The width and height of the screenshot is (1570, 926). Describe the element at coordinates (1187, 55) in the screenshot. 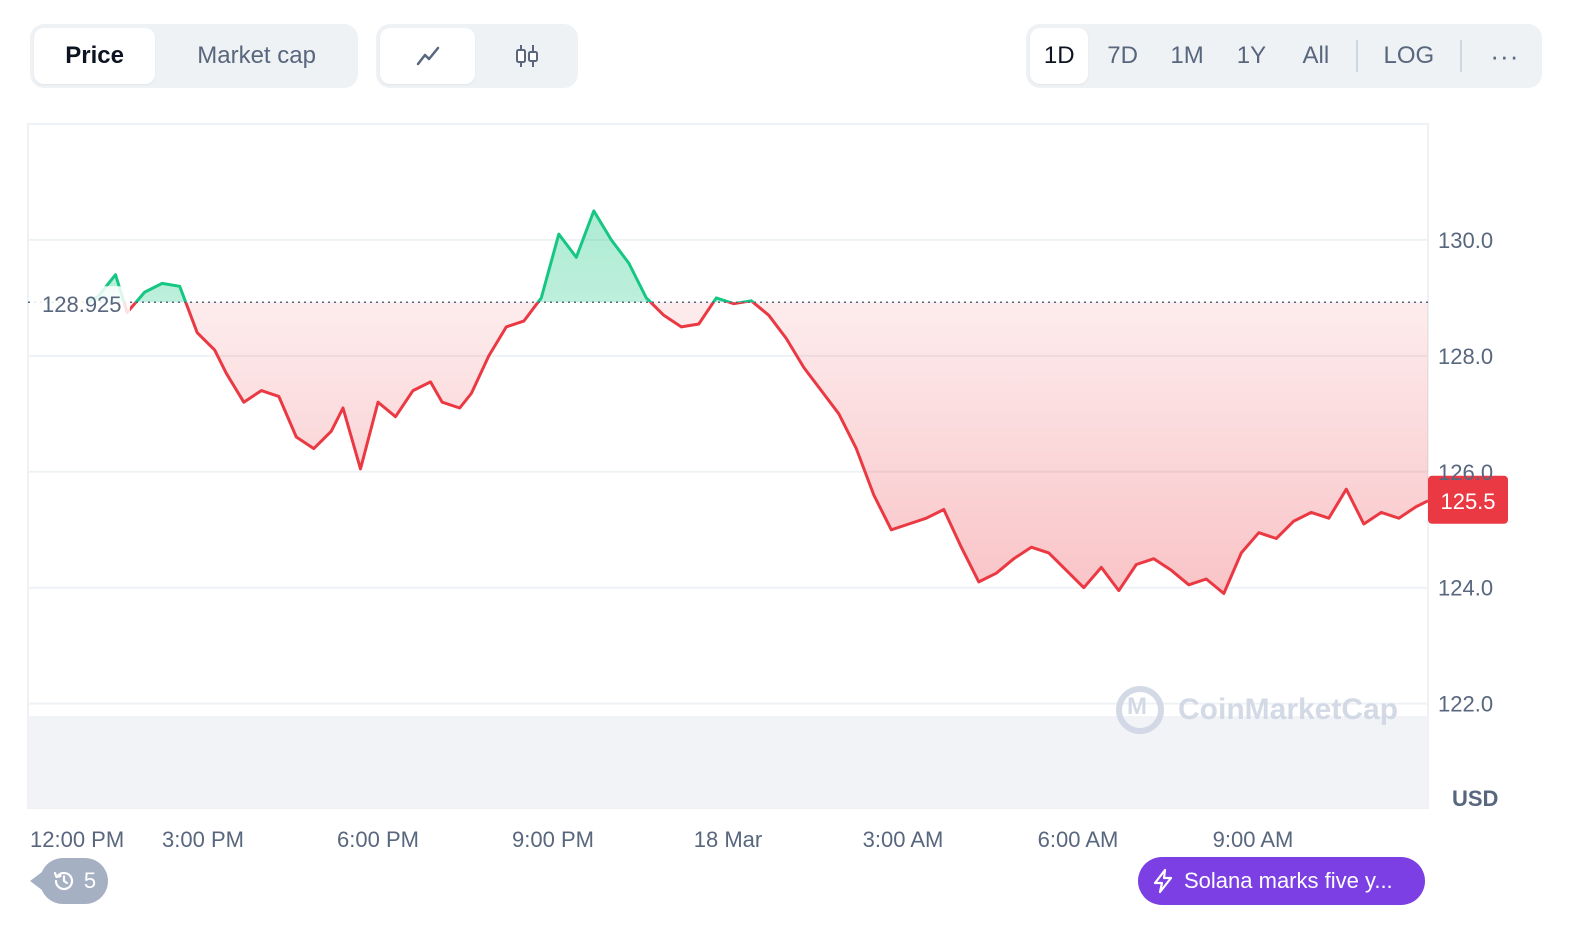

I see `range-1m-button: 1M` at that location.